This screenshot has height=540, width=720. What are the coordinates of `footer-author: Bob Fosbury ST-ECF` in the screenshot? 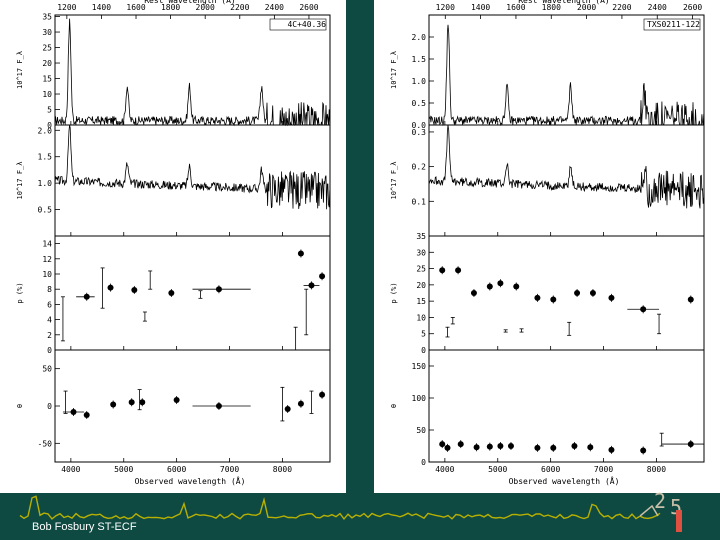 It's located at (84, 527).